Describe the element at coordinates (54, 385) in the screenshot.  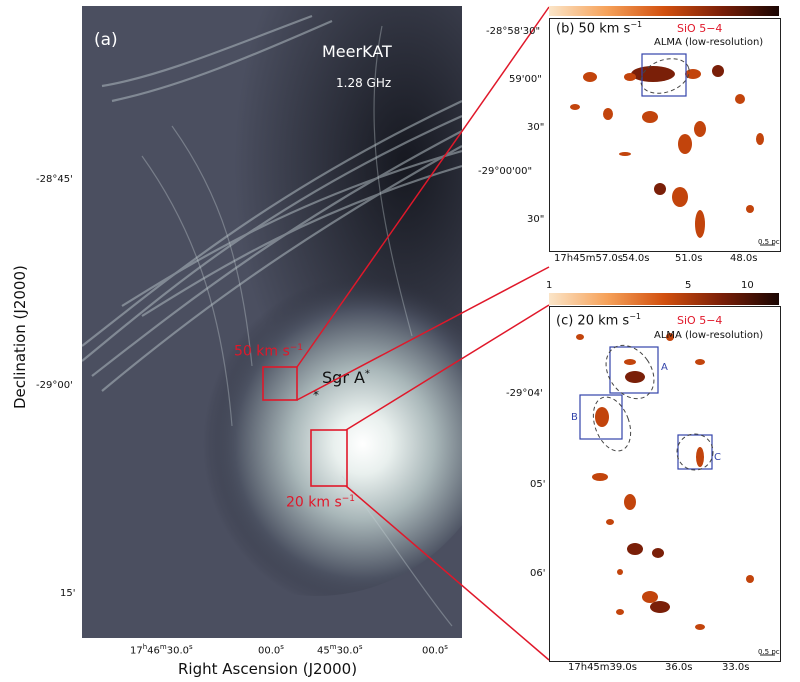
I see `ytick-a-1: -29°00'` at that location.